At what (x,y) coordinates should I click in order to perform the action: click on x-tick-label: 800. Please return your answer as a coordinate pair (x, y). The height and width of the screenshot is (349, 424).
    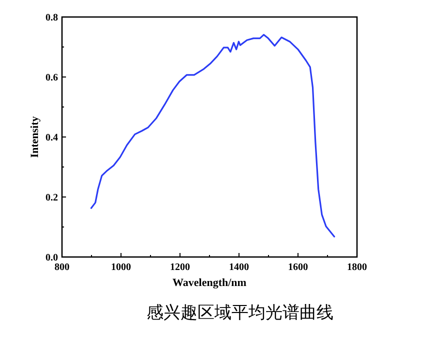
    Looking at the image, I should click on (62, 267).